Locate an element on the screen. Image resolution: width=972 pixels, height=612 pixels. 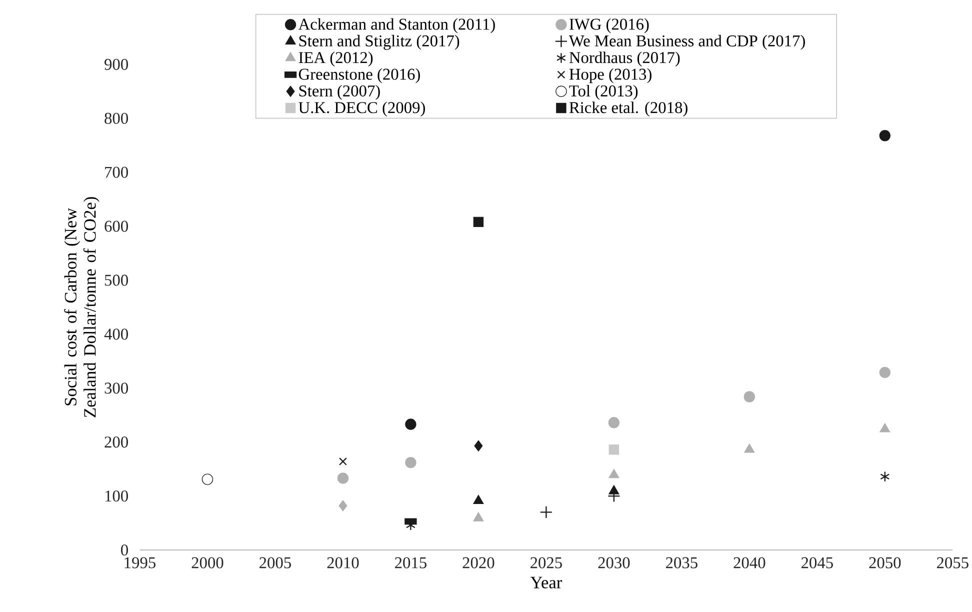
y-tick-label: 200 is located at coordinates (116, 442).